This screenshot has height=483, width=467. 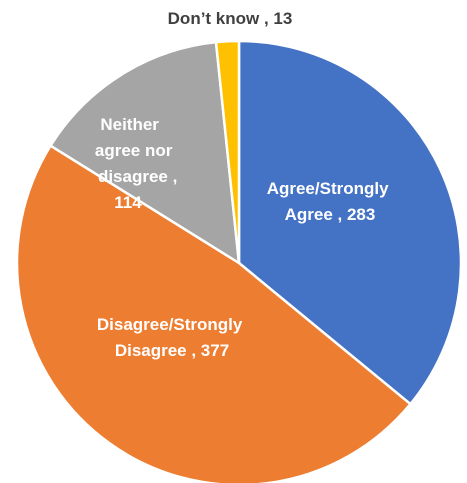 I want to click on data-label-dont-know-line-1: Don’t know , 13, so click(x=230, y=18).